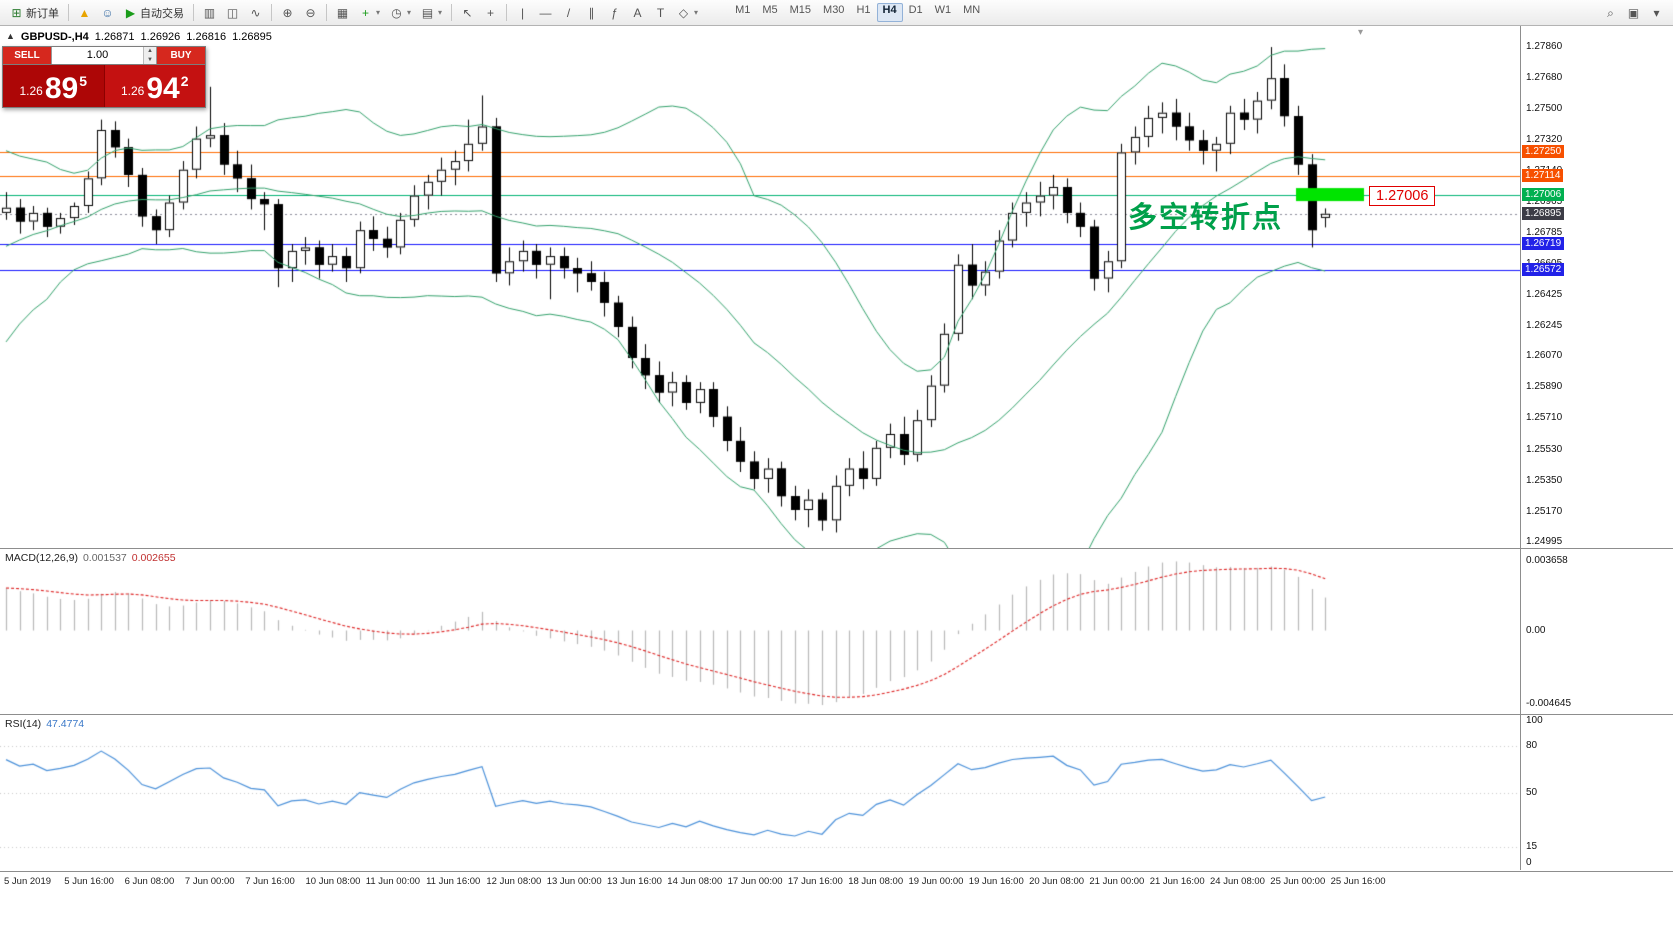 Image resolution: width=1673 pixels, height=951 pixels. What do you see at coordinates (545, 13) in the screenshot?
I see `horizontal-line-button: —` at bounding box center [545, 13].